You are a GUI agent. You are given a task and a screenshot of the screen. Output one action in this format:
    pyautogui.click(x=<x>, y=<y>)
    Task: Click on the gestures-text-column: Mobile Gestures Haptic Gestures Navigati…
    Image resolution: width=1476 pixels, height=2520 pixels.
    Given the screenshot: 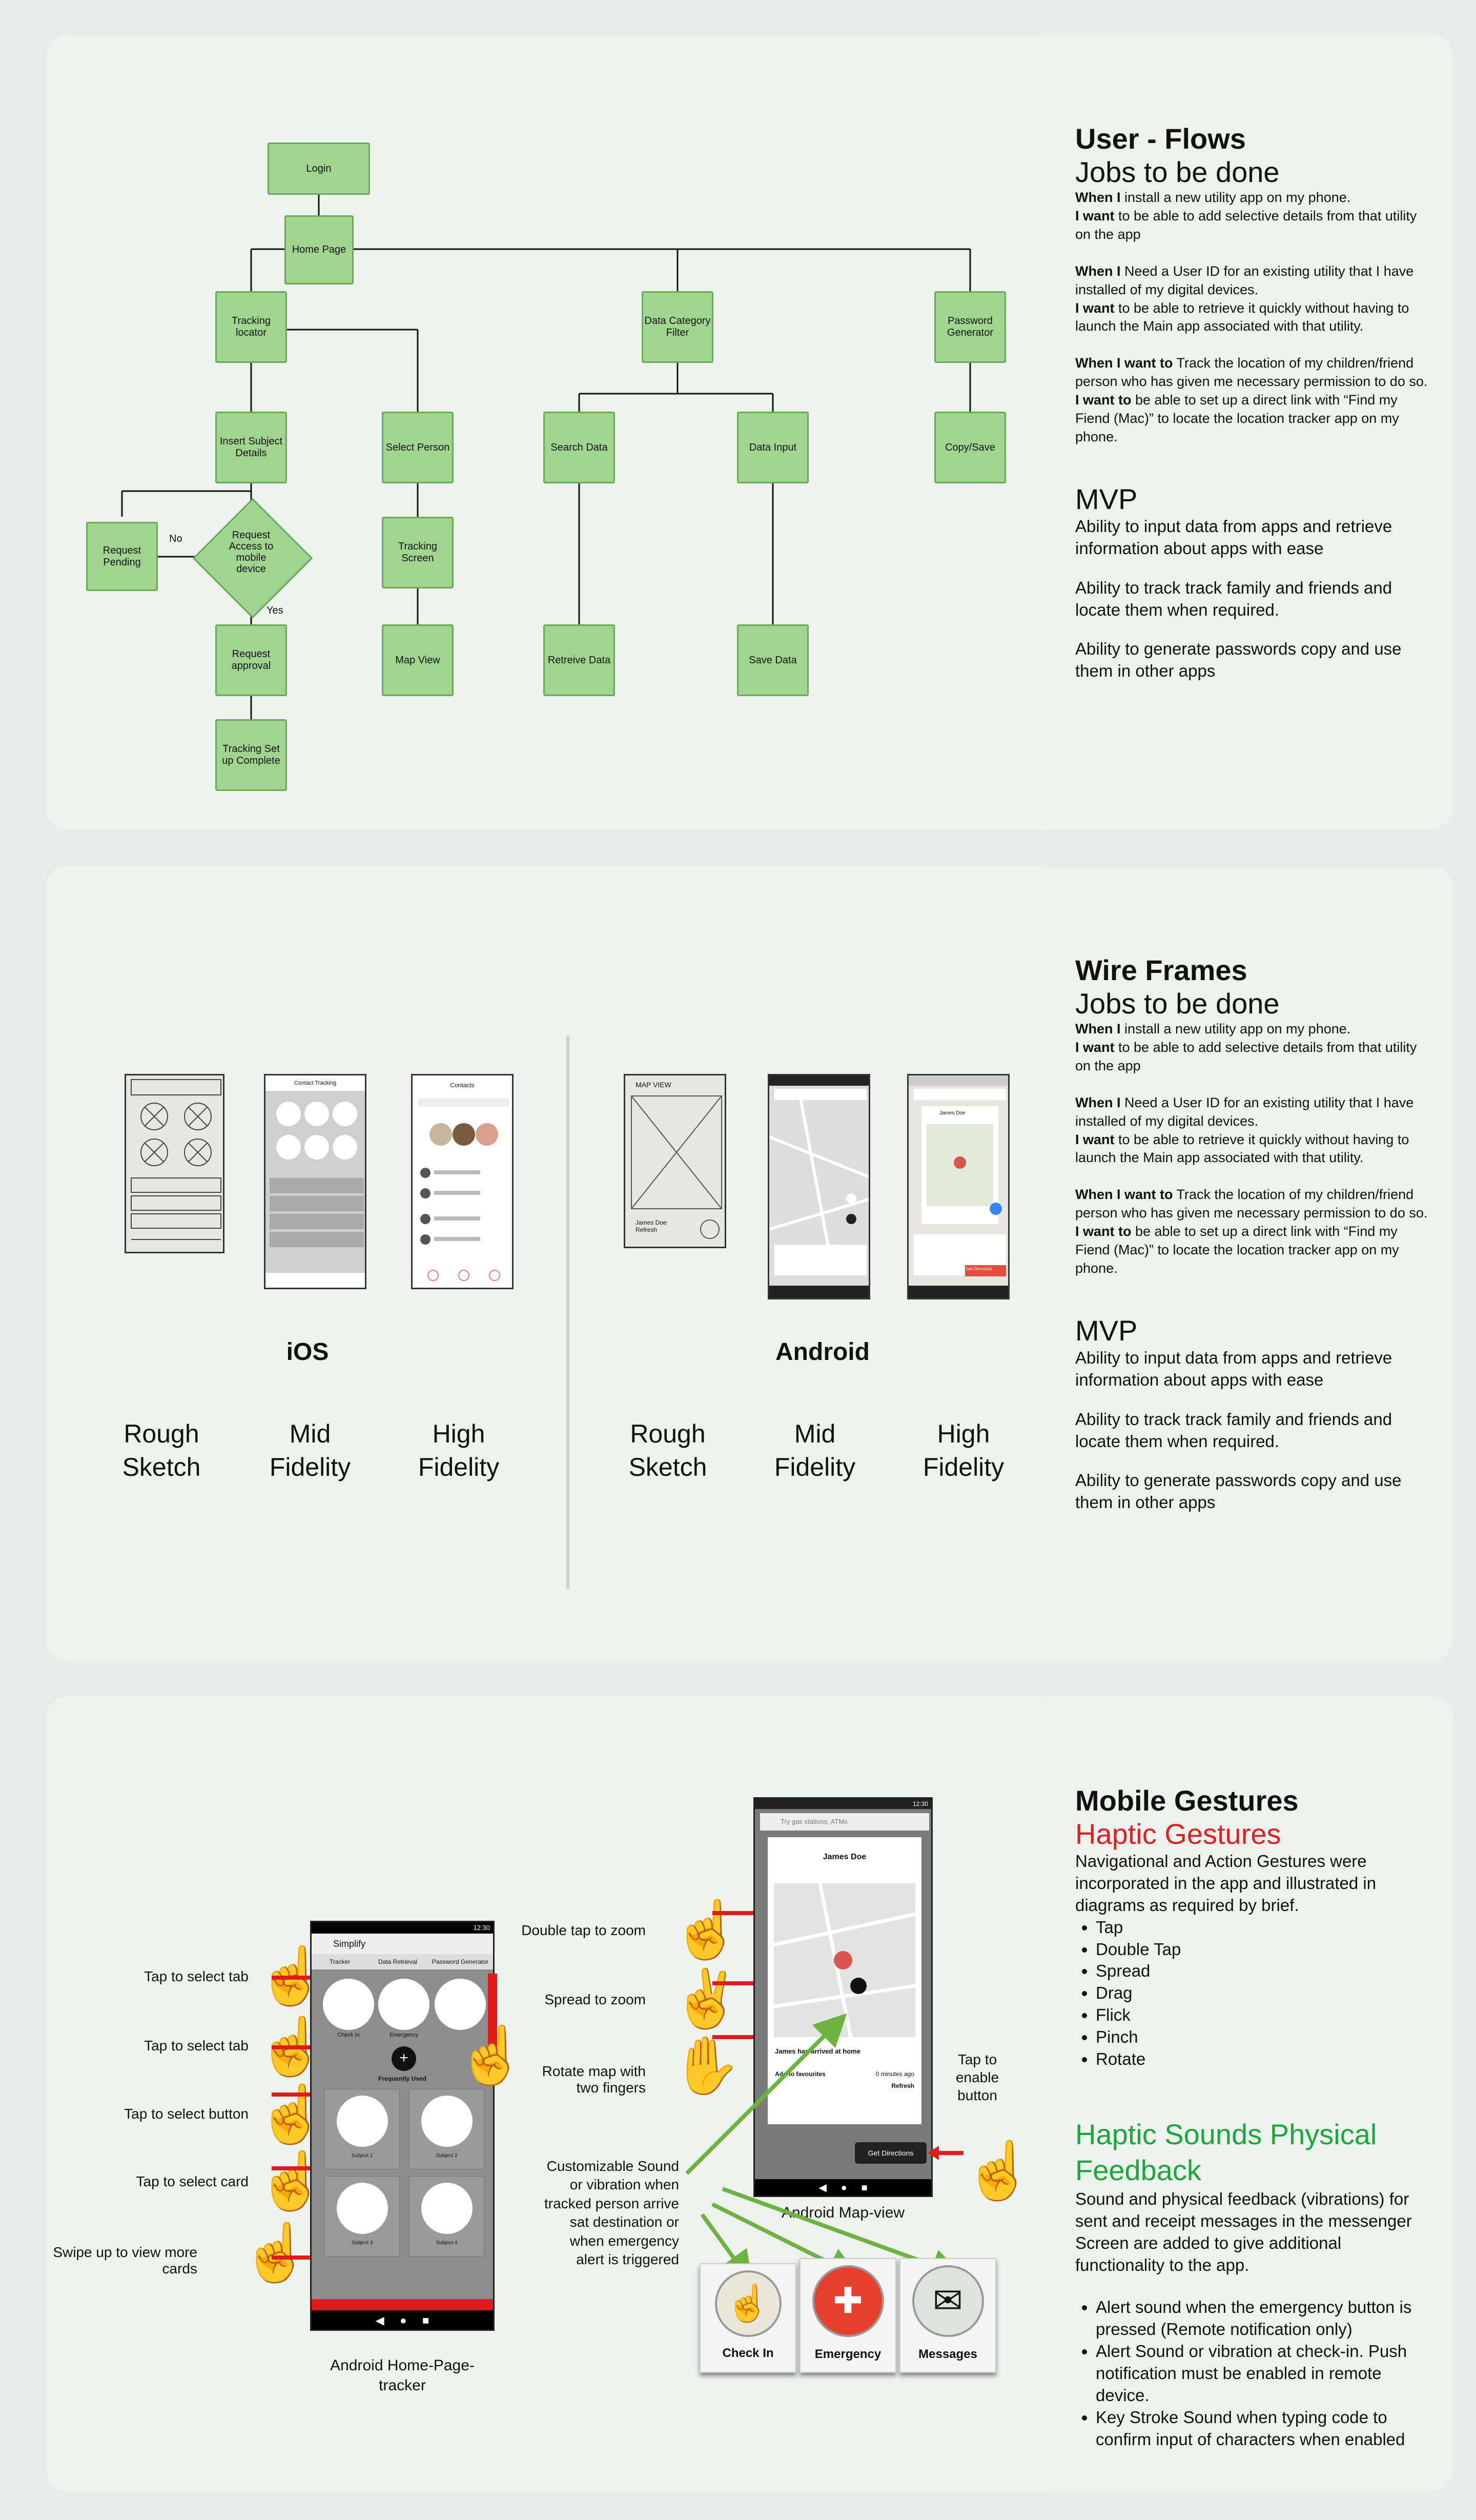 What is the action you would take?
    pyautogui.click(x=1254, y=2117)
    